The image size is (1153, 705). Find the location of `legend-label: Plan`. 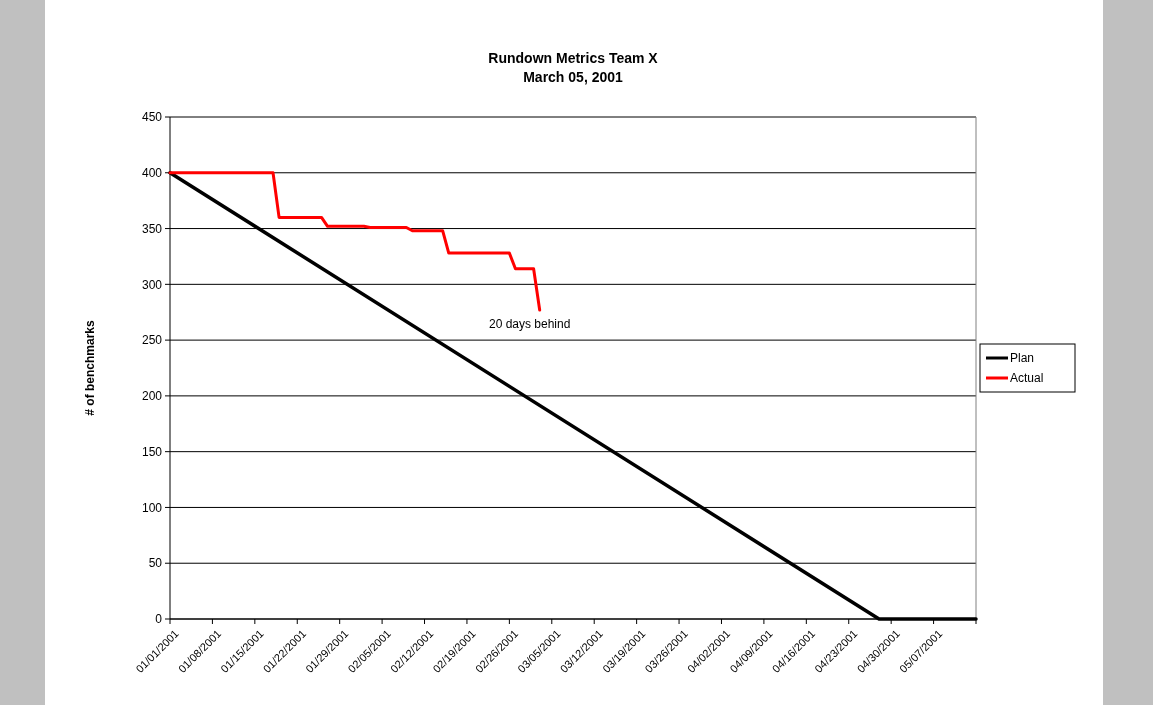

legend-label: Plan is located at coordinates (1022, 358).